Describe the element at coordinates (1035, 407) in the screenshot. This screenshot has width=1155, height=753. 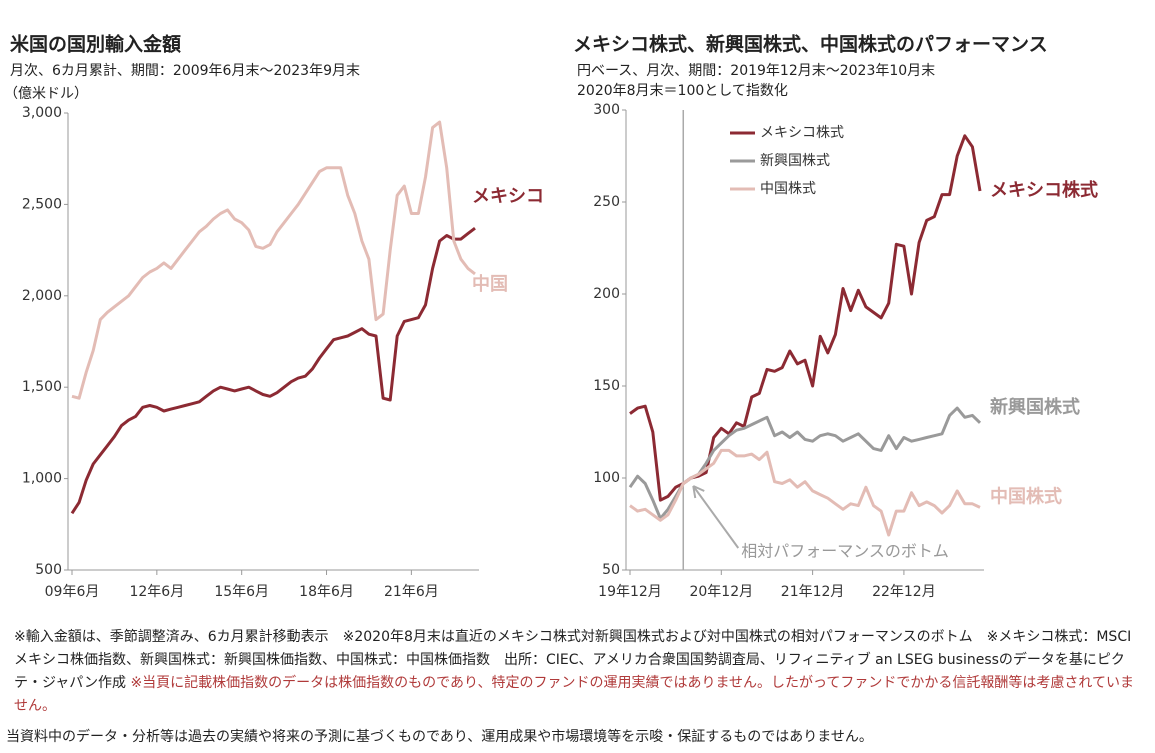
I see `series-end-label: 新興国株式` at that location.